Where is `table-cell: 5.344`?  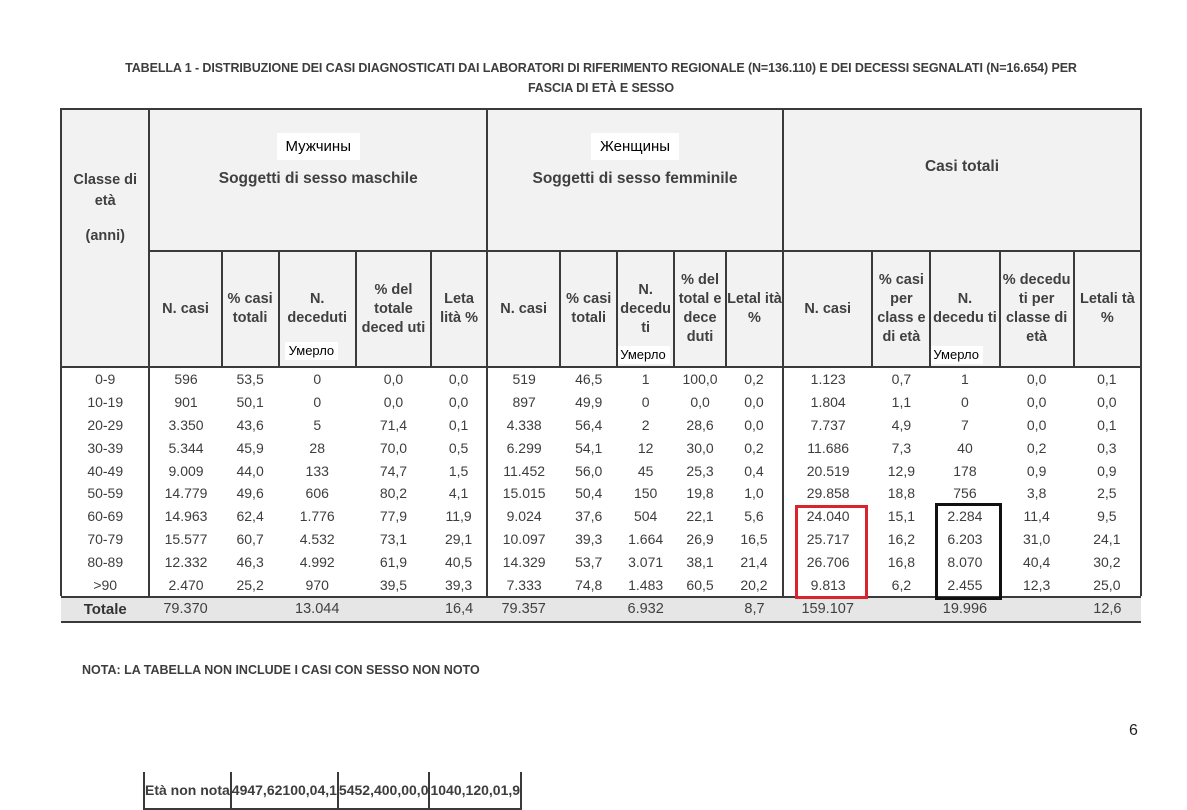
table-cell: 5.344 is located at coordinates (186, 447).